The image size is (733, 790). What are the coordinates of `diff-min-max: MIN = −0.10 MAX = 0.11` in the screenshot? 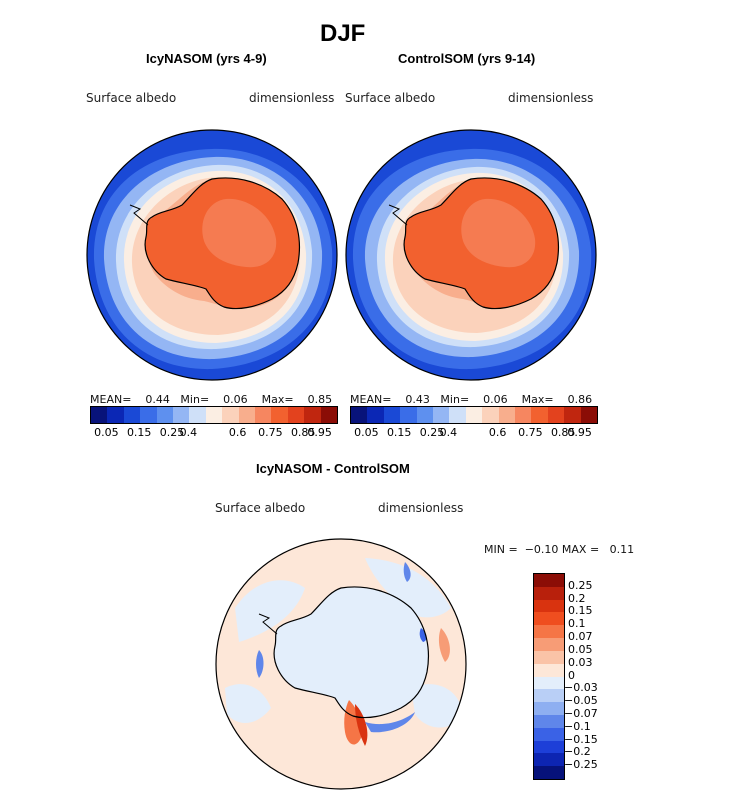 It's located at (559, 549).